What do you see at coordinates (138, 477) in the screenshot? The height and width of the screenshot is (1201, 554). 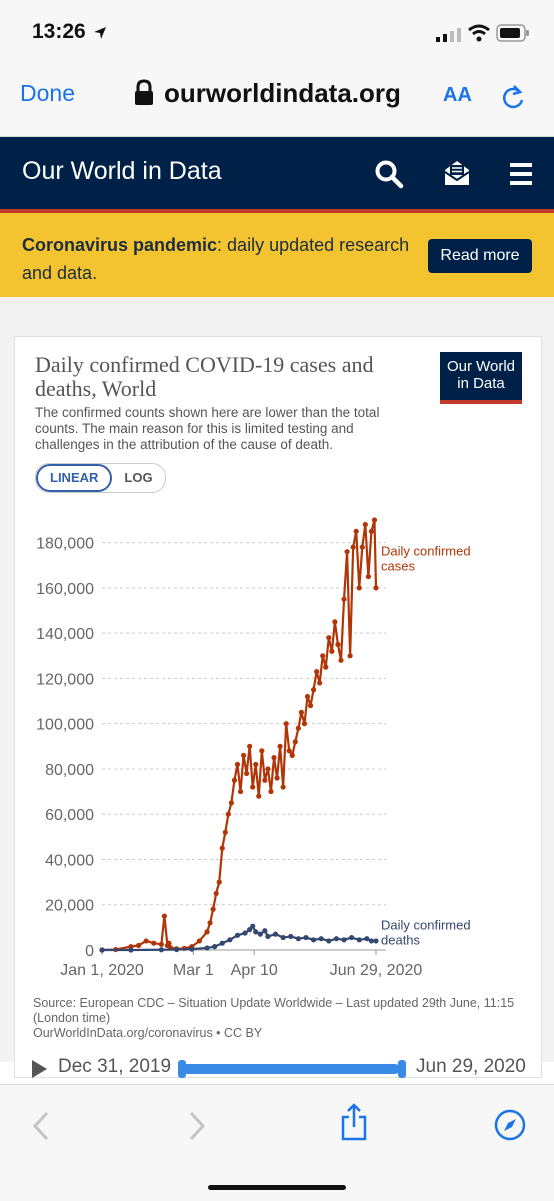 I see `log-scale-button: LOG` at bounding box center [138, 477].